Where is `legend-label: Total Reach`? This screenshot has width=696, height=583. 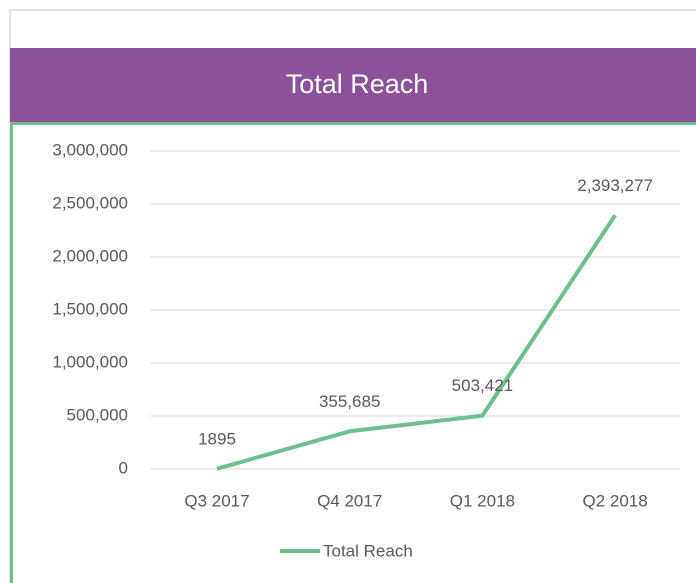
legend-label: Total Reach is located at coordinates (368, 550).